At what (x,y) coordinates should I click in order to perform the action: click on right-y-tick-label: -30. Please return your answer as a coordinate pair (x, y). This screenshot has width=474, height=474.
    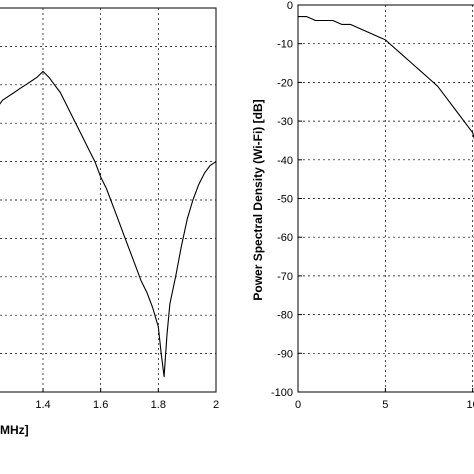
    Looking at the image, I should click on (285, 122).